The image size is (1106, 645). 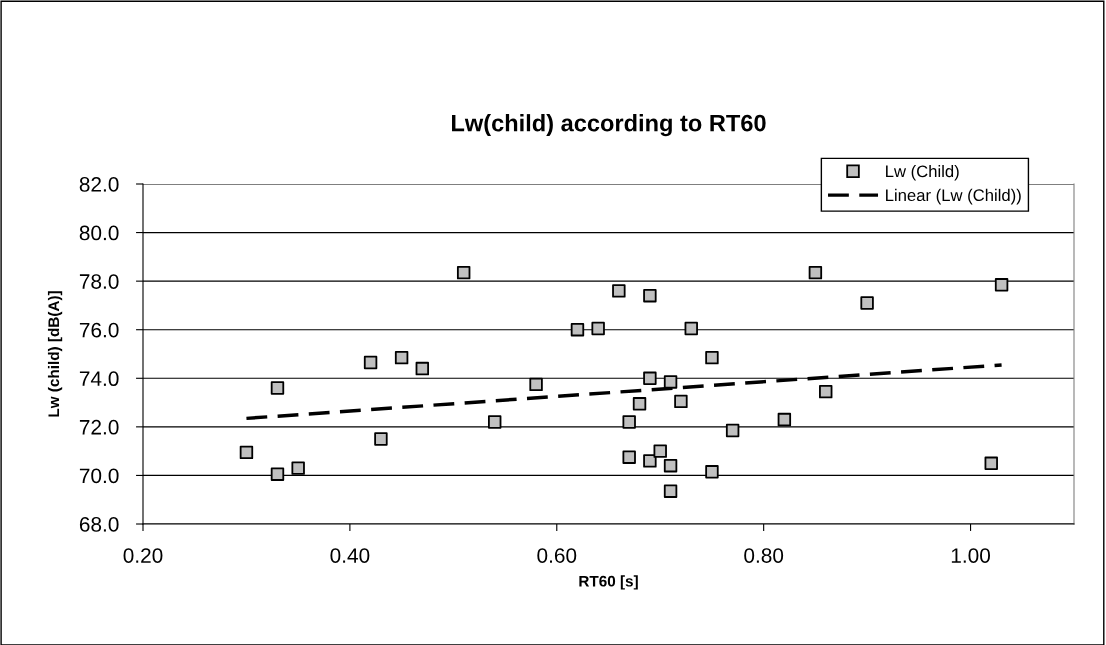 What do you see at coordinates (557, 555) in the screenshot?
I see `x-tick-label: 0.60` at bounding box center [557, 555].